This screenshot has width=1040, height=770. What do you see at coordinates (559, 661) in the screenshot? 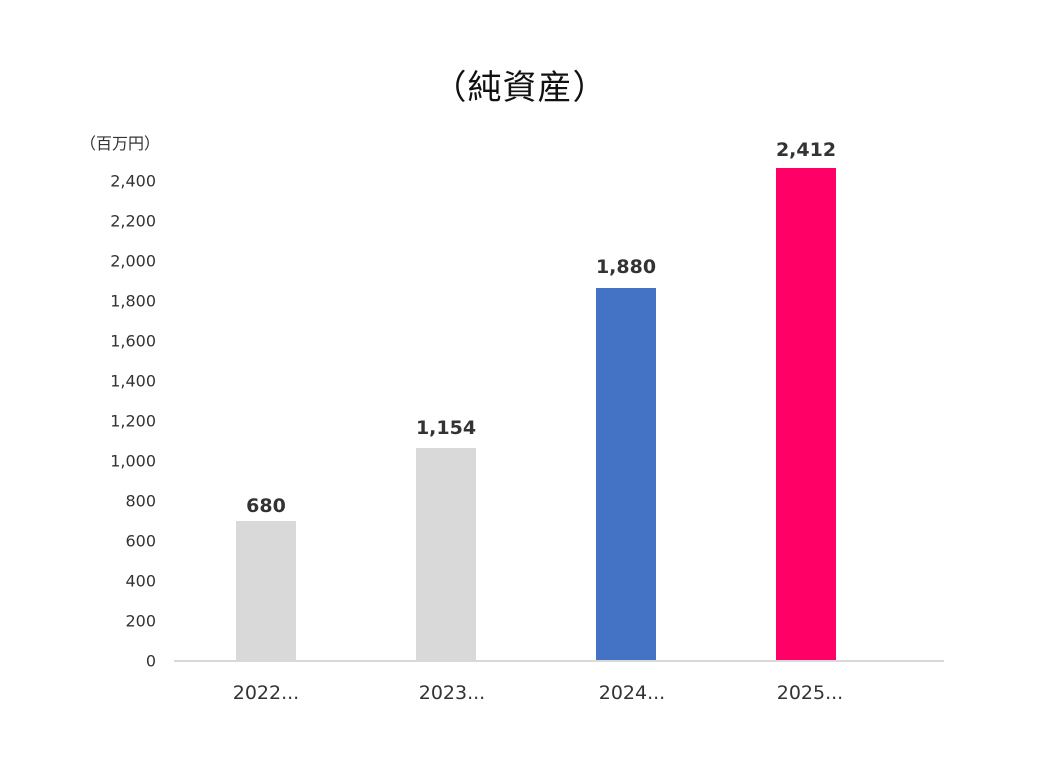
I see `x-axis-line` at bounding box center [559, 661].